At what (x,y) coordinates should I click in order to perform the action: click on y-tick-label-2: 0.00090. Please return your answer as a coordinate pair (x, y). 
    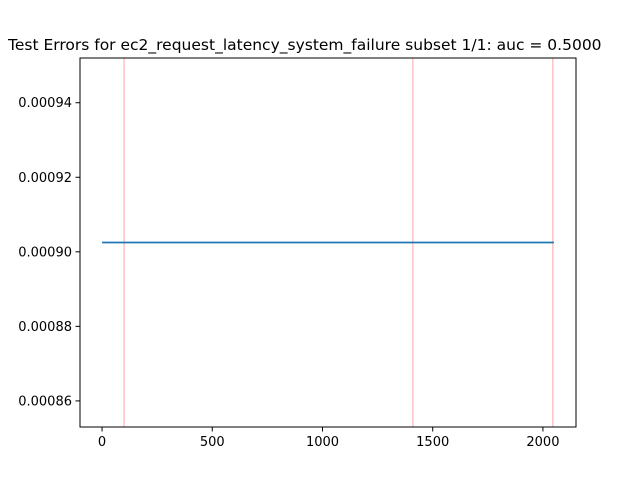
    Looking at the image, I should click on (45, 252).